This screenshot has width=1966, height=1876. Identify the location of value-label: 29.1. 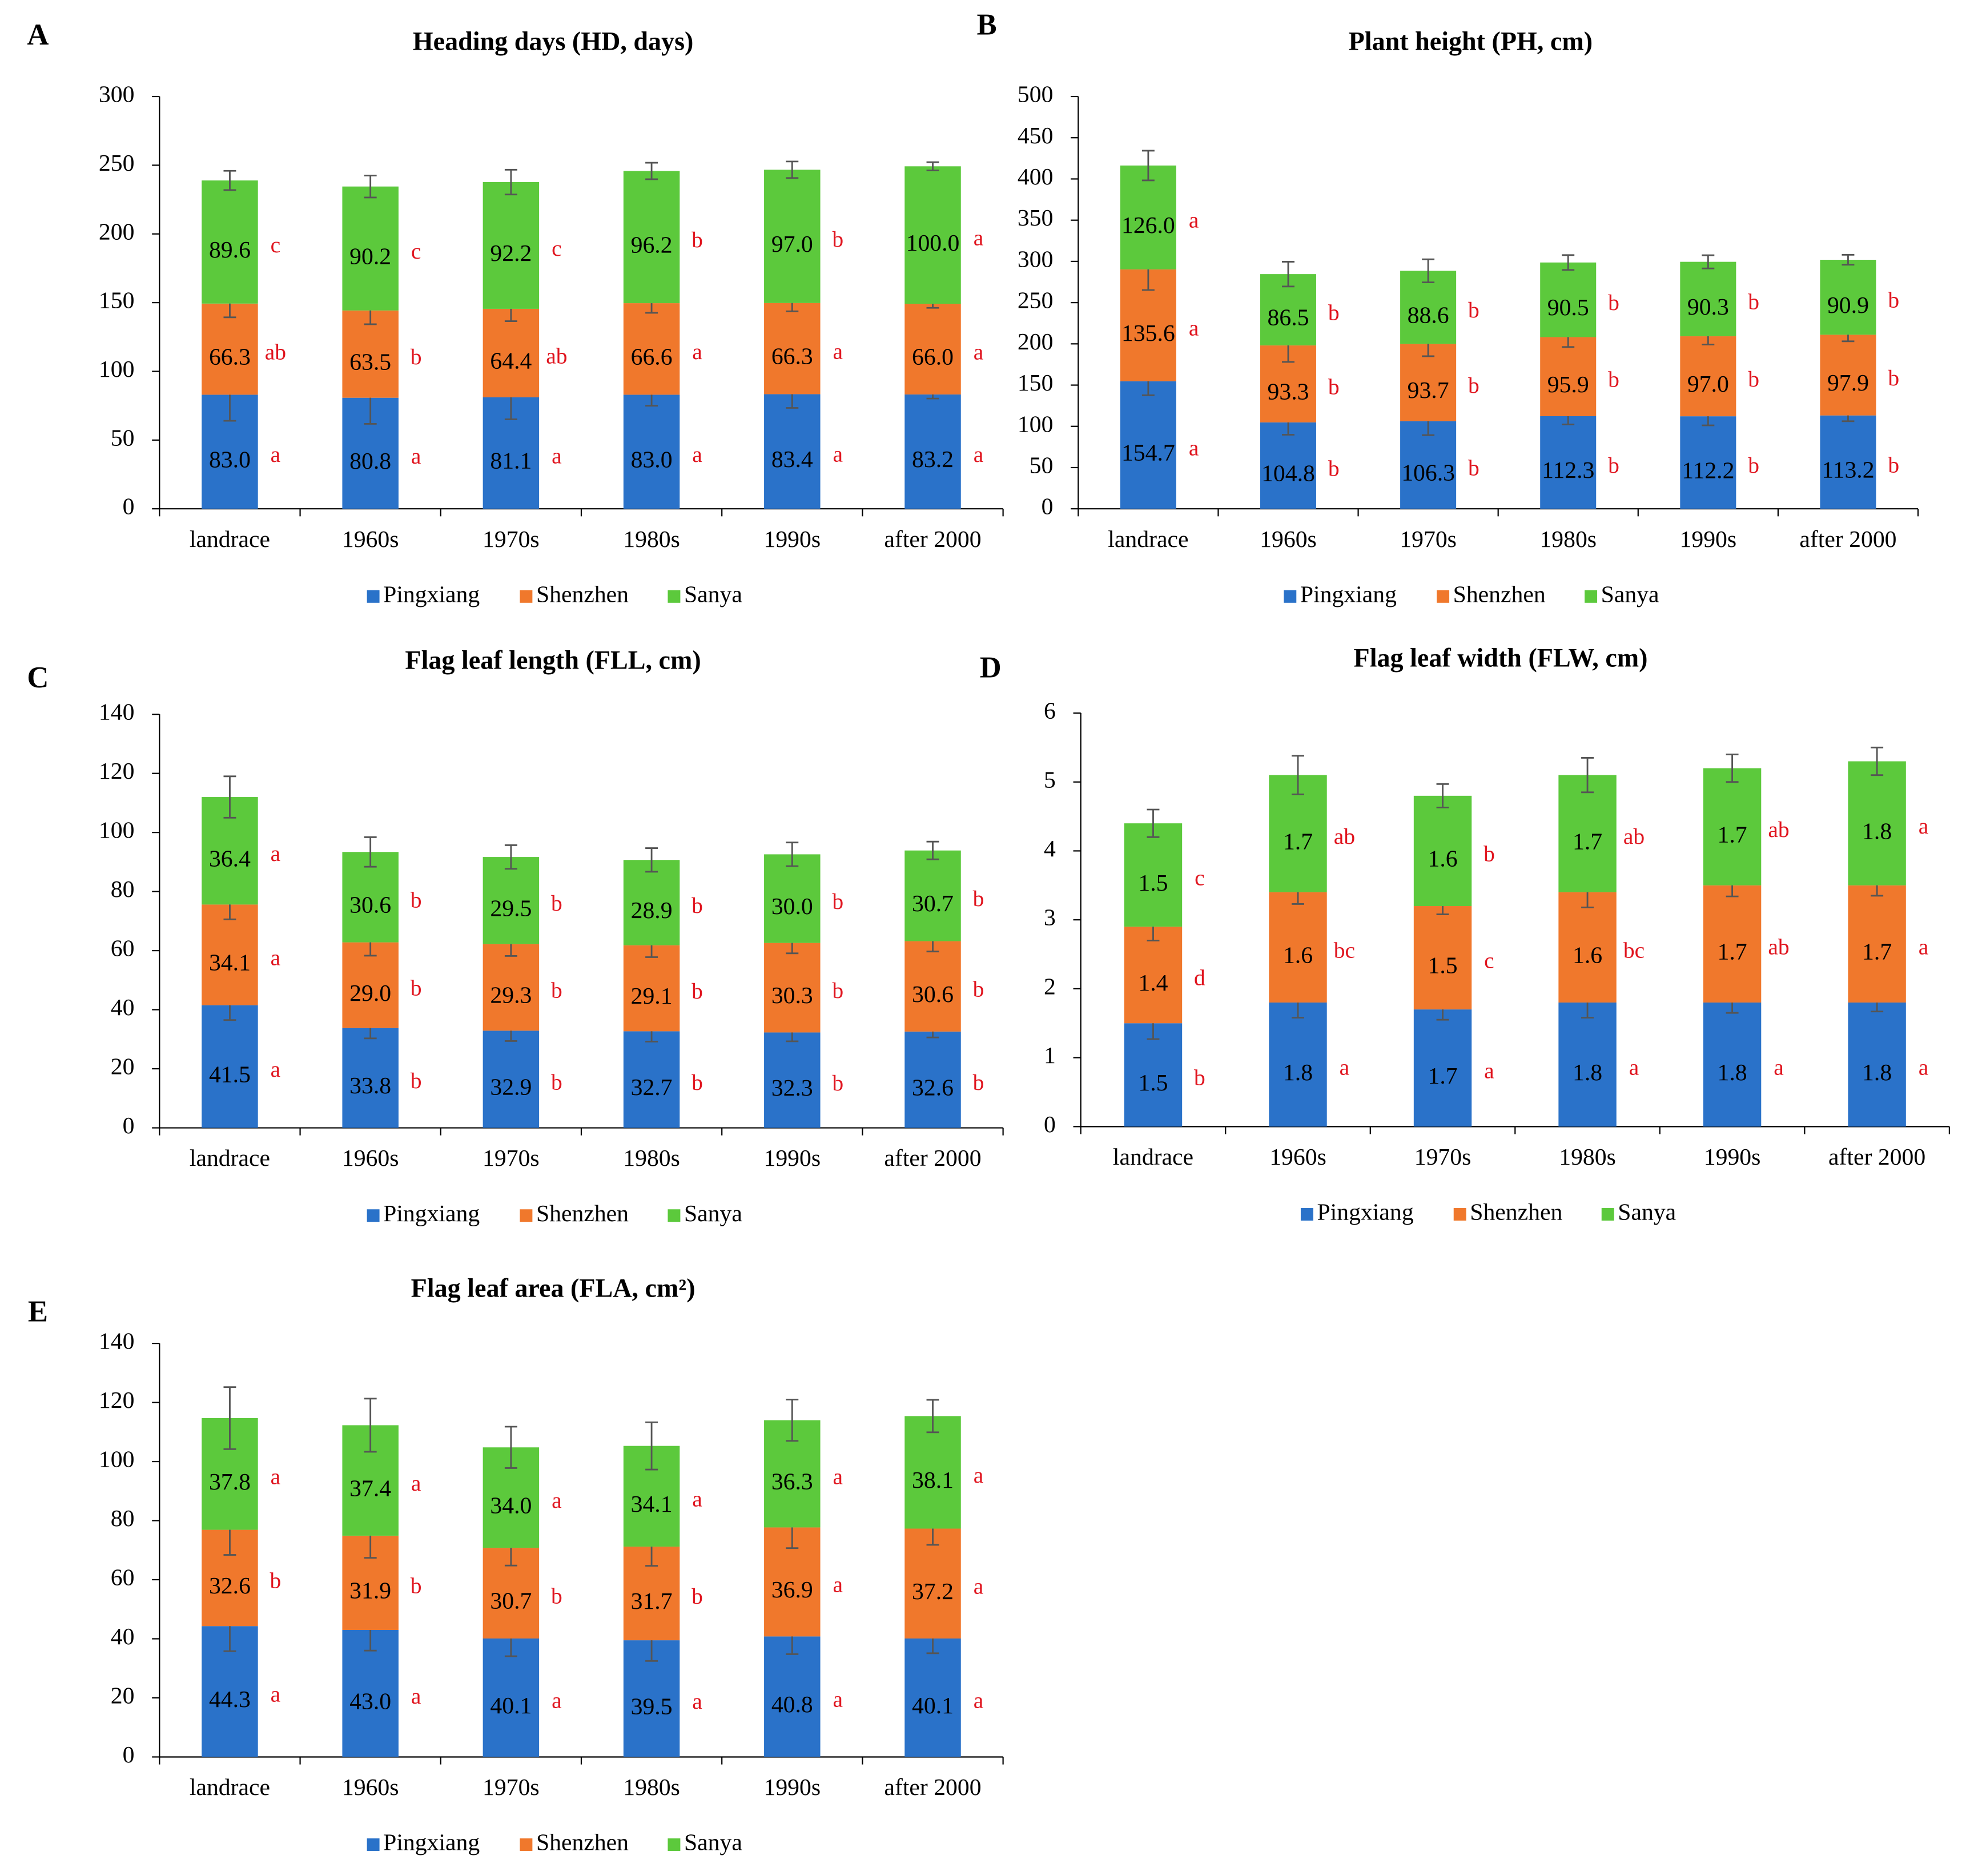
(652, 996).